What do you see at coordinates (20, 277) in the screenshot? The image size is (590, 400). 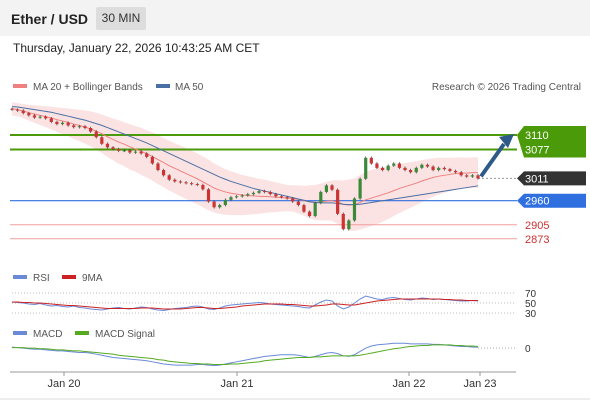 I see `rsi-legend-swatch` at bounding box center [20, 277].